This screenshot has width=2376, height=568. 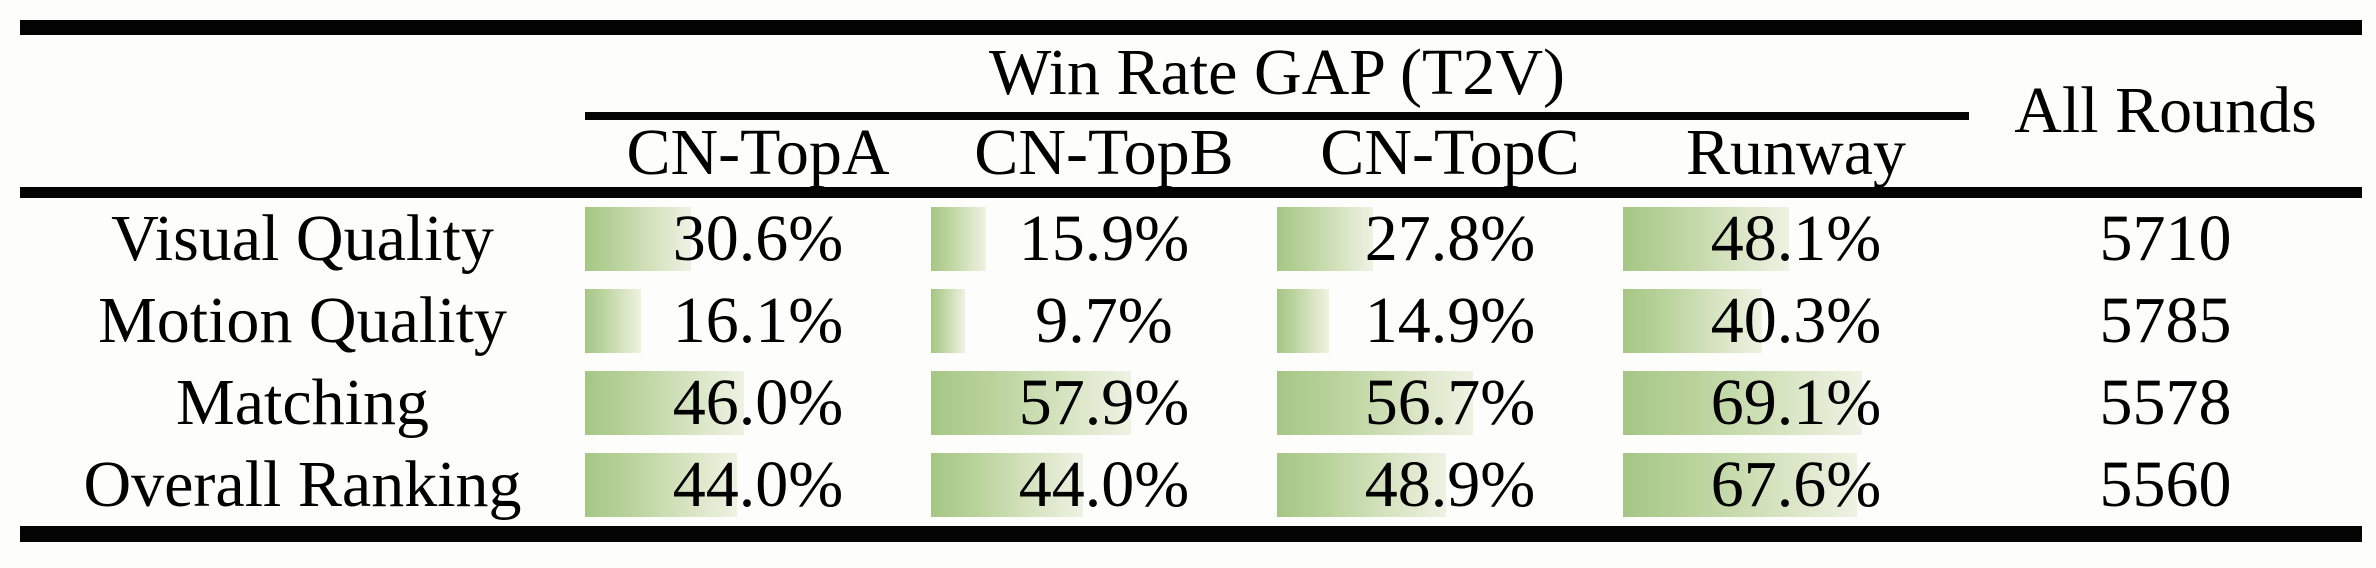 I want to click on value-text: 15.9%, so click(x=1104, y=238).